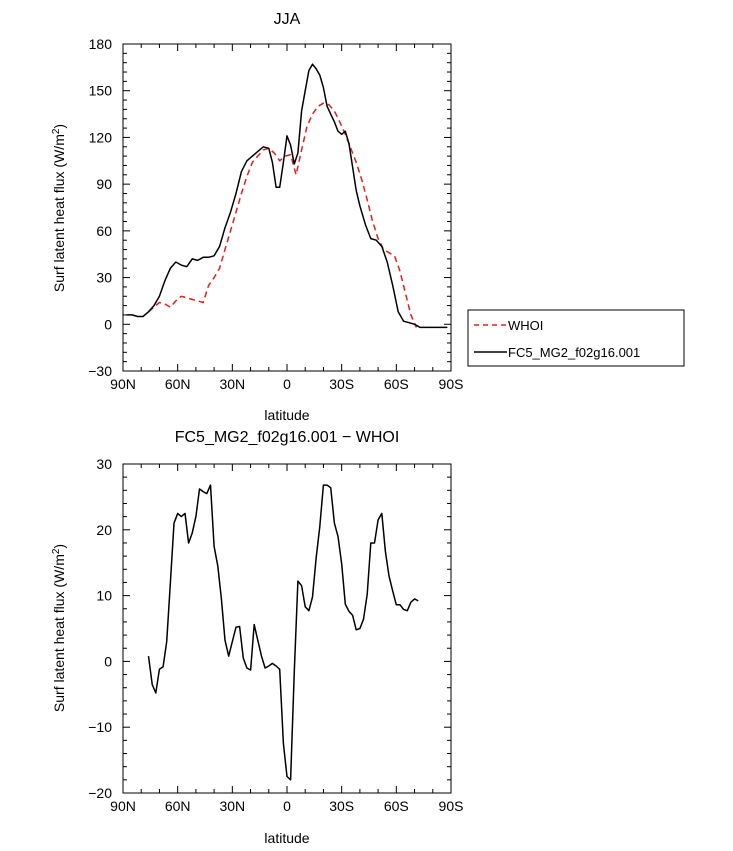  What do you see at coordinates (56, 551) in the screenshot?
I see `bottom-y-axis-label-sup: 2` at bounding box center [56, 551].